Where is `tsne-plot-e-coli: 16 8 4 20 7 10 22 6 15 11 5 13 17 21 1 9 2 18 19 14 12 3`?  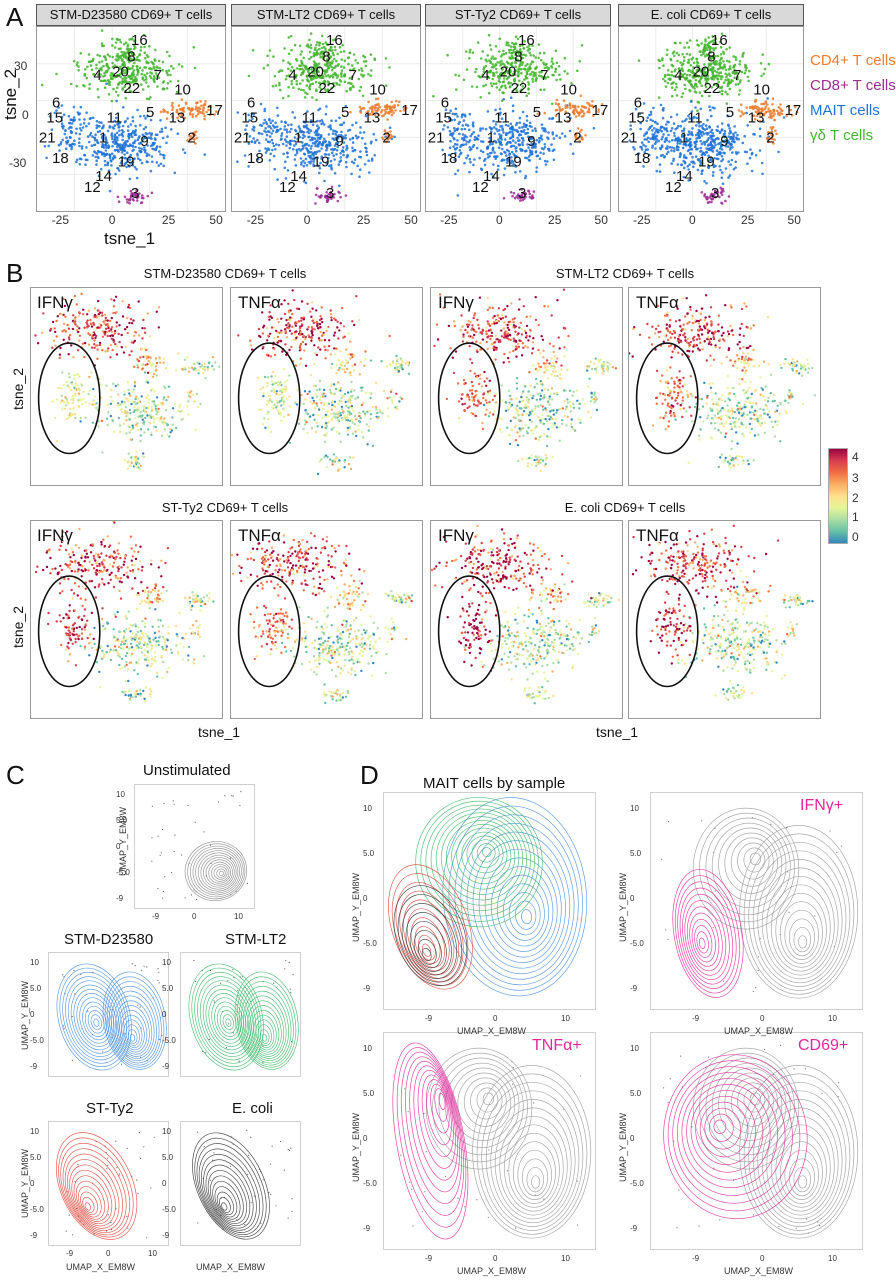
tsne-plot-e-coli: 16 8 4 20 7 10 22 6 15 11 5 13 17 21 1 9 2 18 19 14 12 3 is located at coordinates (711, 119).